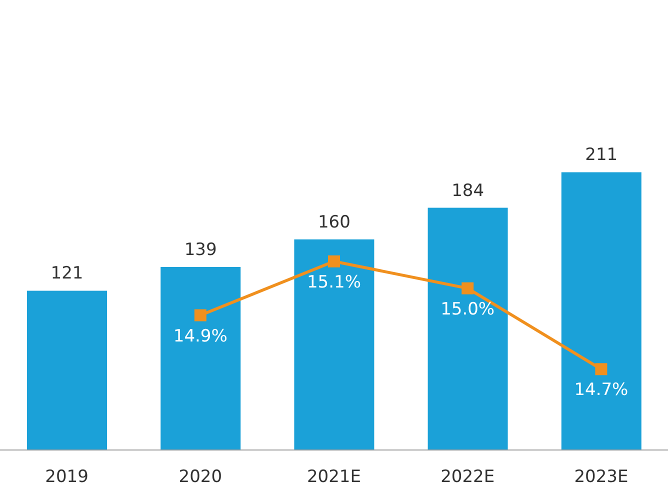 This screenshot has height=502, width=668. I want to click on x-tick-label: 2019, so click(66, 477).